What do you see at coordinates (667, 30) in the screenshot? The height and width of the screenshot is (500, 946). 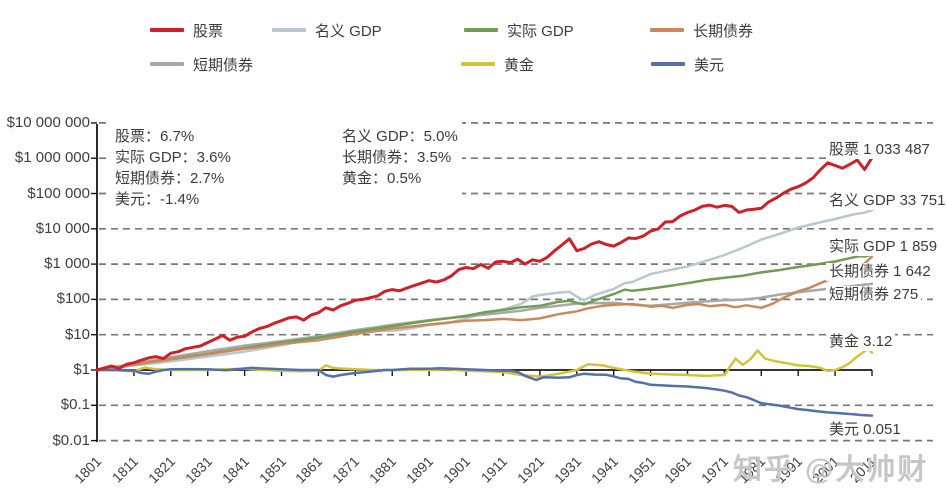 I see `legend-swatch-long-bonds` at bounding box center [667, 30].